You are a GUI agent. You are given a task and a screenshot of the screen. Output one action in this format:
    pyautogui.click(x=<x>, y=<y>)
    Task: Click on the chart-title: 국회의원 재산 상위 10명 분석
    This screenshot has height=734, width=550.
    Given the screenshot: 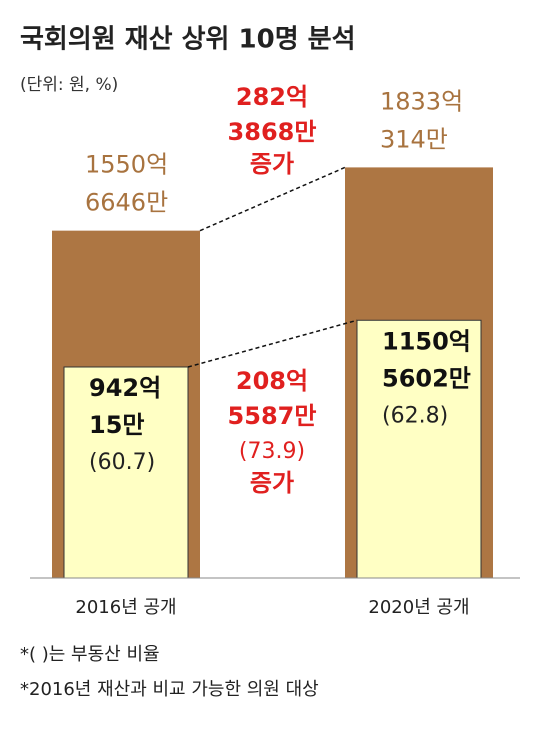 What is the action you would take?
    pyautogui.click(x=188, y=40)
    